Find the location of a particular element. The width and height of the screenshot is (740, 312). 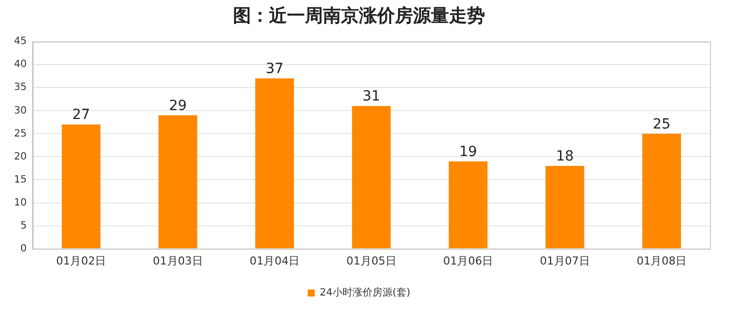

x-tick-label: 01月02日 is located at coordinates (81, 261).